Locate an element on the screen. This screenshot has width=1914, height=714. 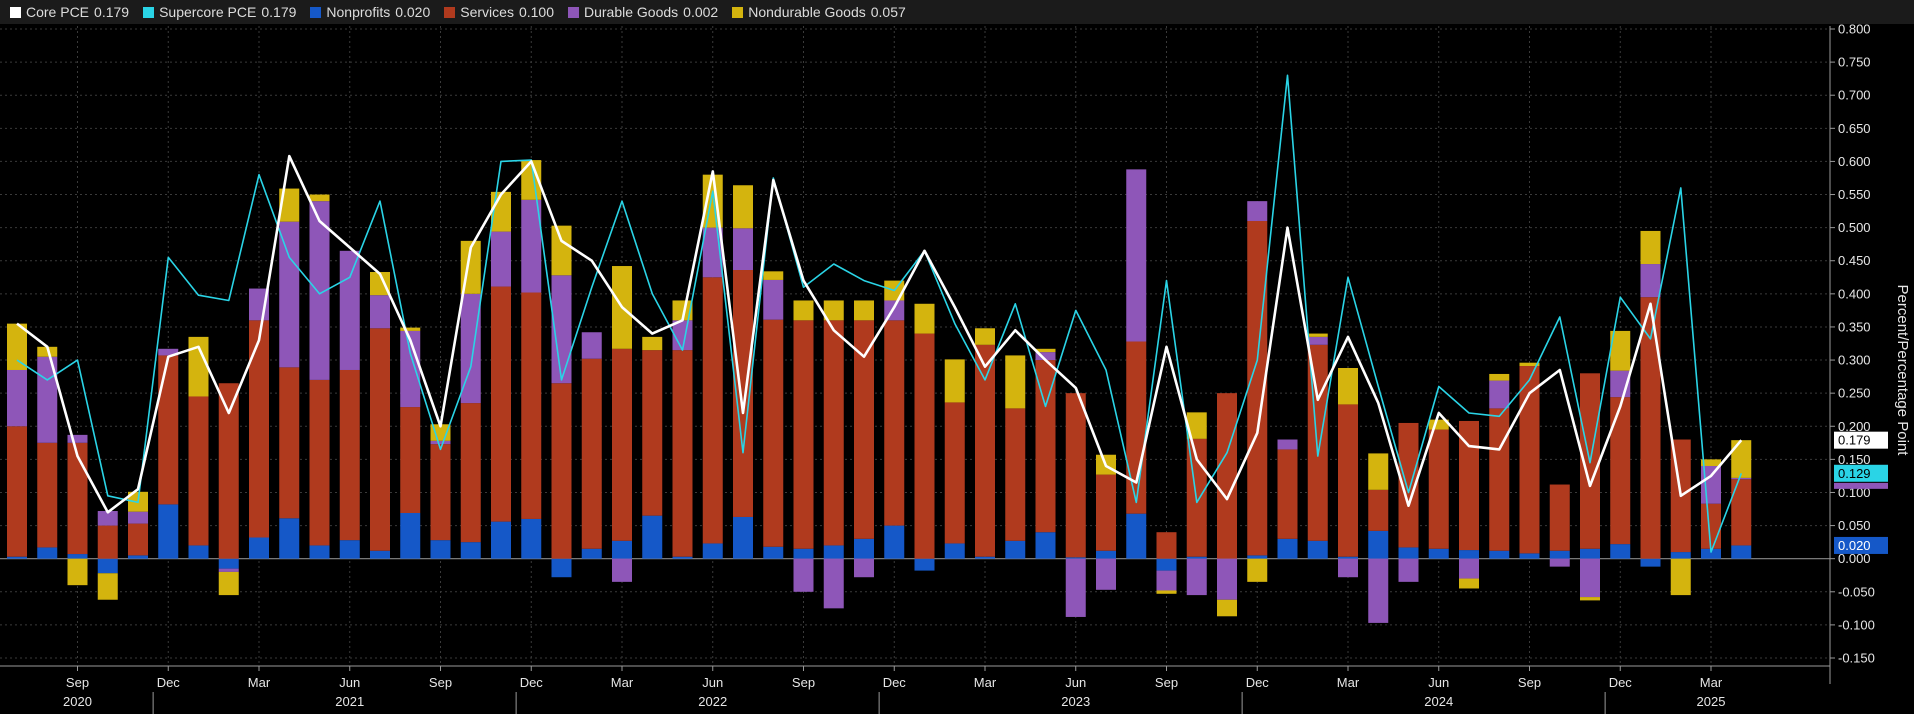
legend-value: 0.179 is located at coordinates (112, 12).